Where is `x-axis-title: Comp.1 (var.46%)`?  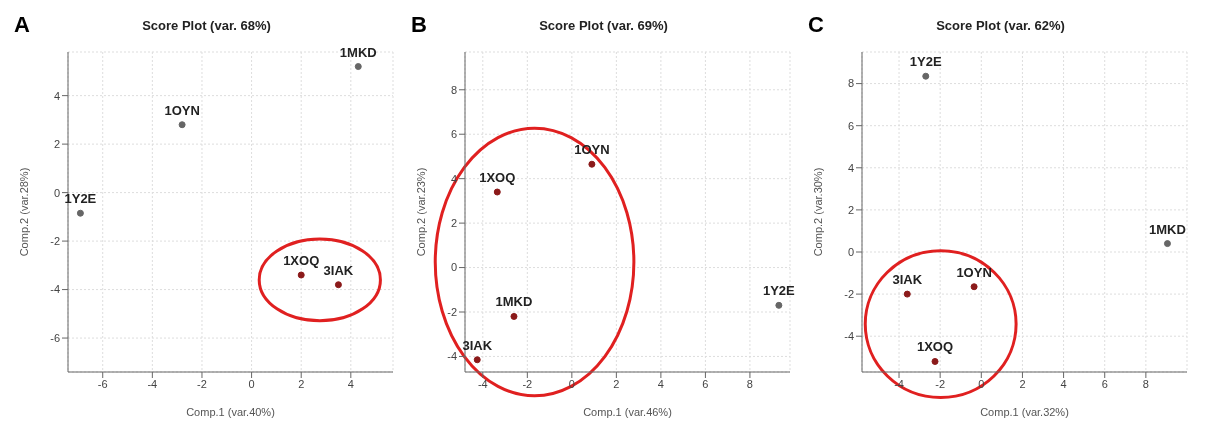 x-axis-title: Comp.1 (var.46%) is located at coordinates (627, 412).